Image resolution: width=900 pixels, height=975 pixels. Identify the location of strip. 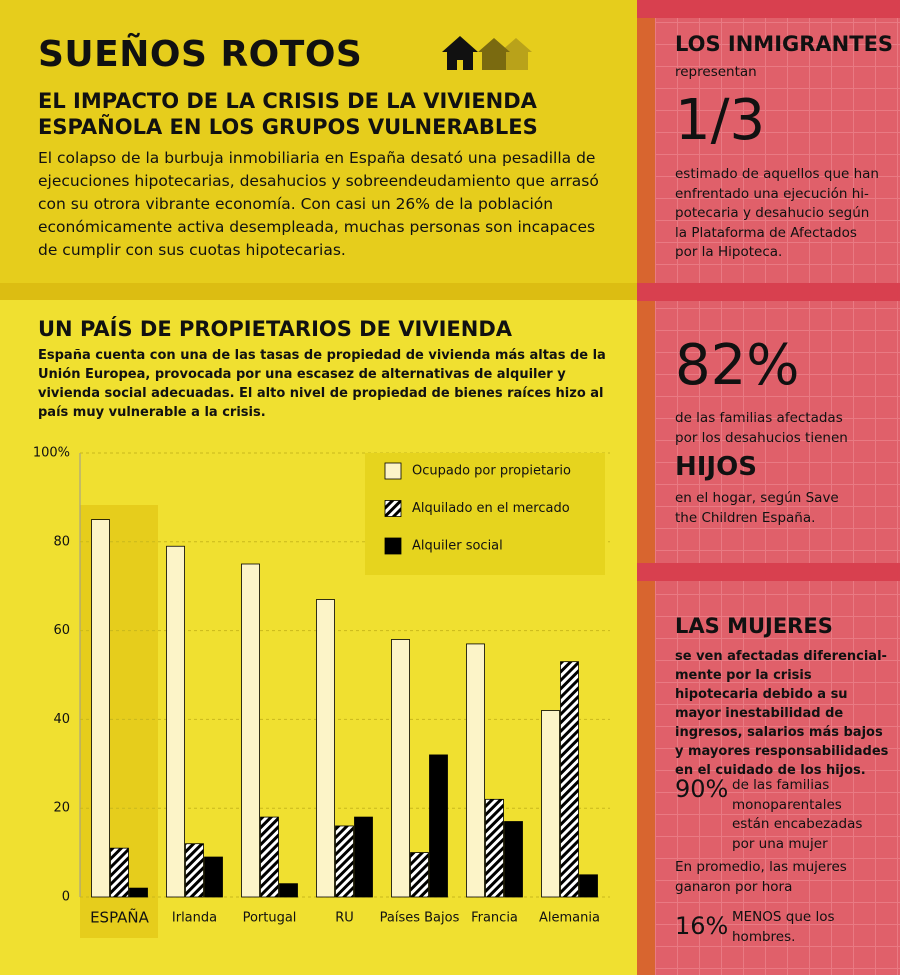
(646, 487).